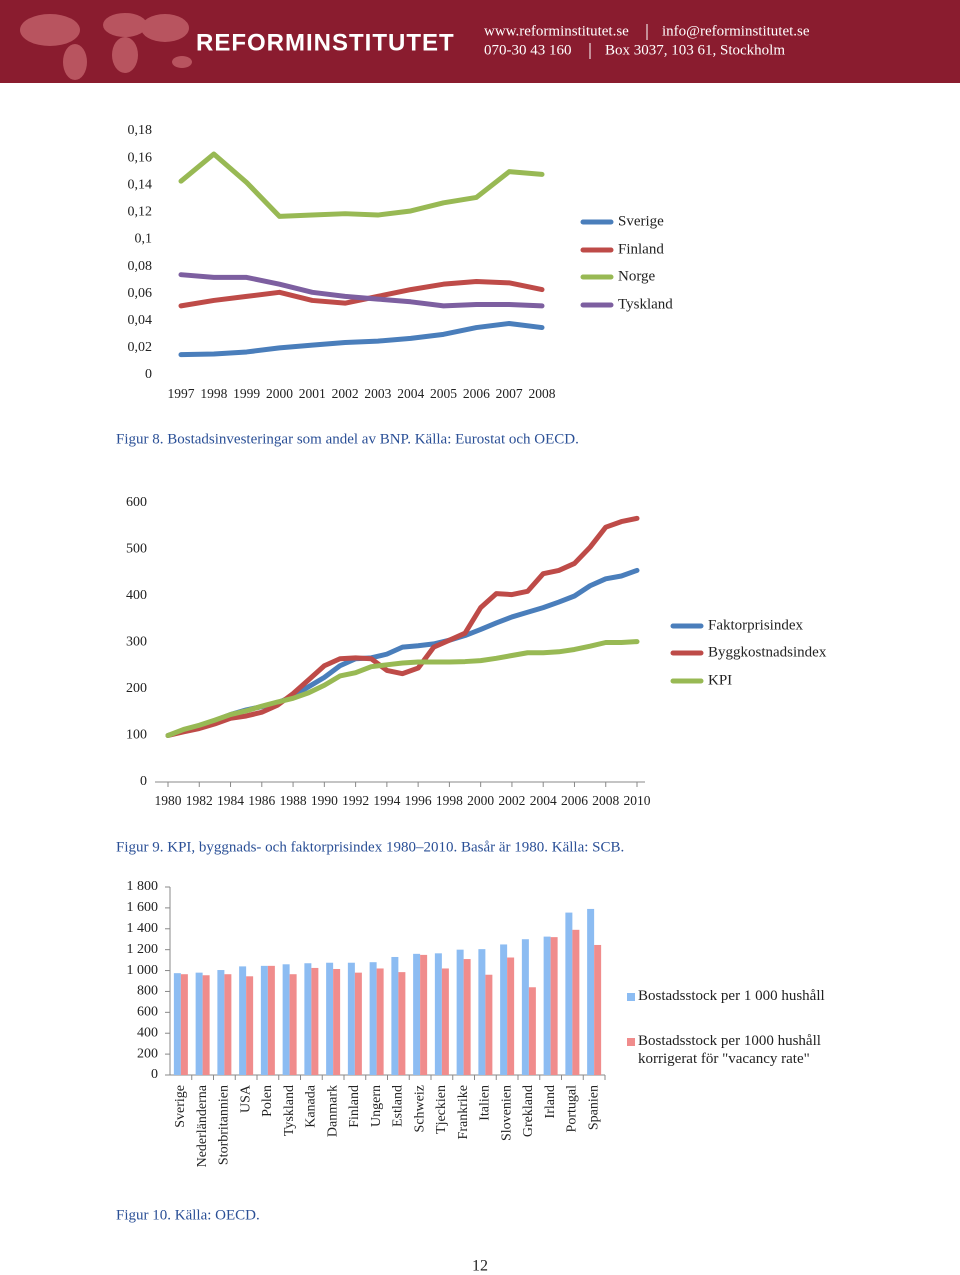 The width and height of the screenshot is (960, 1275). I want to click on x-tick-label: Sverige, so click(180, 1106).